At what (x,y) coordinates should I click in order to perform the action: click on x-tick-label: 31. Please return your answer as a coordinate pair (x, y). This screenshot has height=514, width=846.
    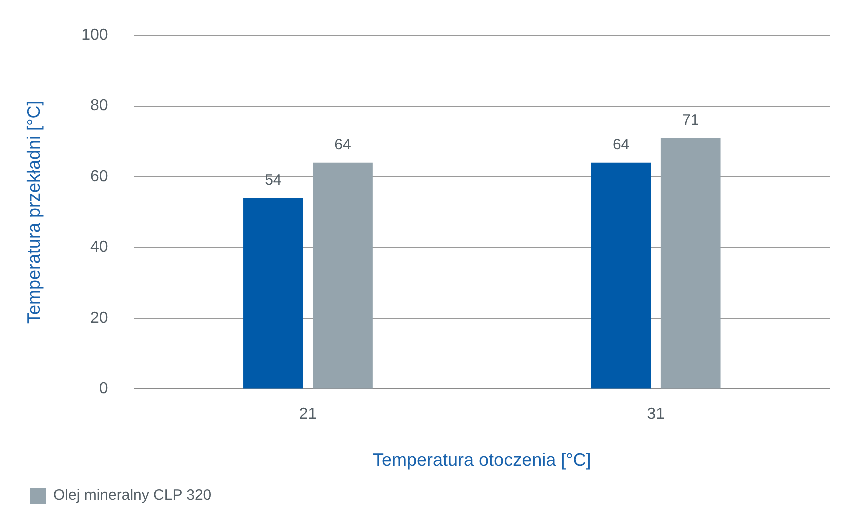
    Looking at the image, I should click on (656, 415).